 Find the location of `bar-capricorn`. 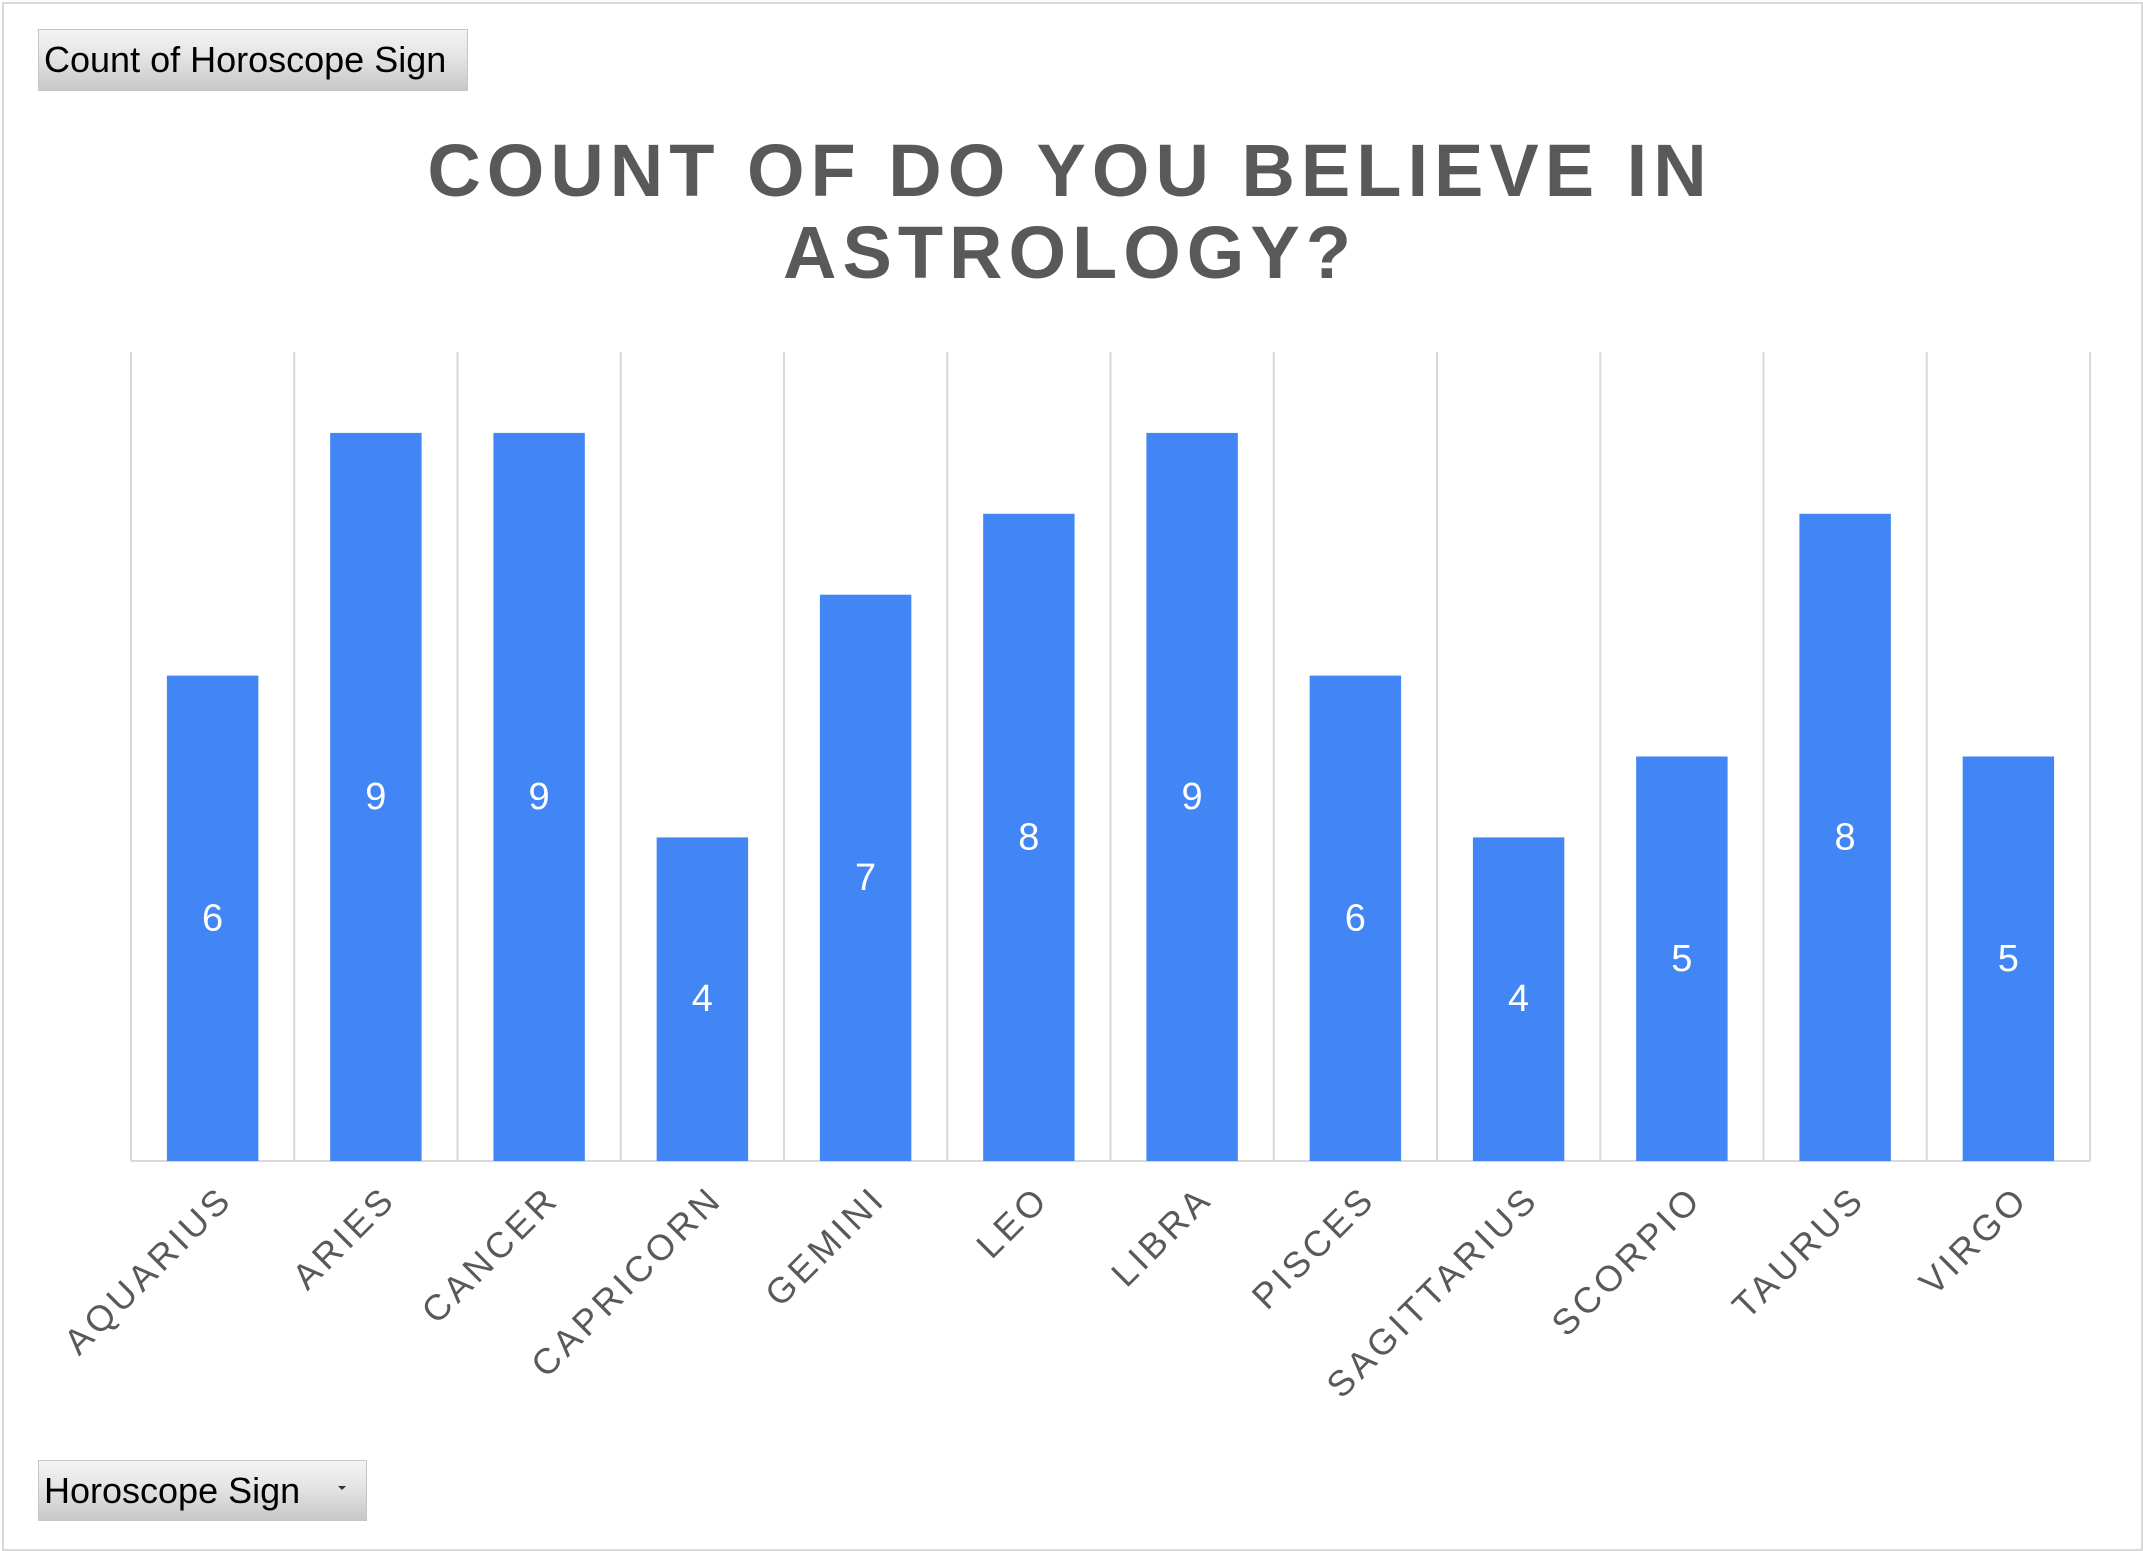

bar-capricorn is located at coordinates (702, 999).